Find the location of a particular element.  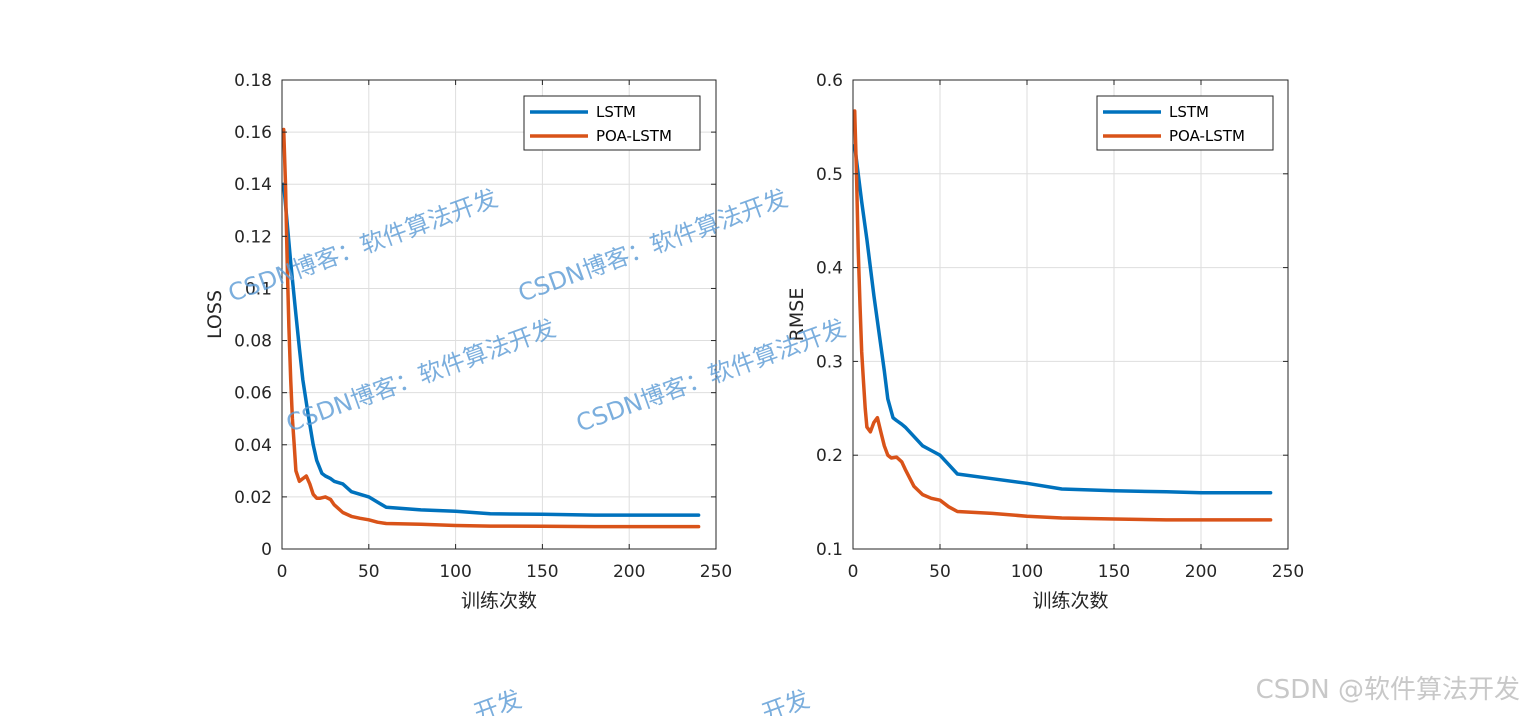

y-tick-label: 0.12 is located at coordinates (253, 237).